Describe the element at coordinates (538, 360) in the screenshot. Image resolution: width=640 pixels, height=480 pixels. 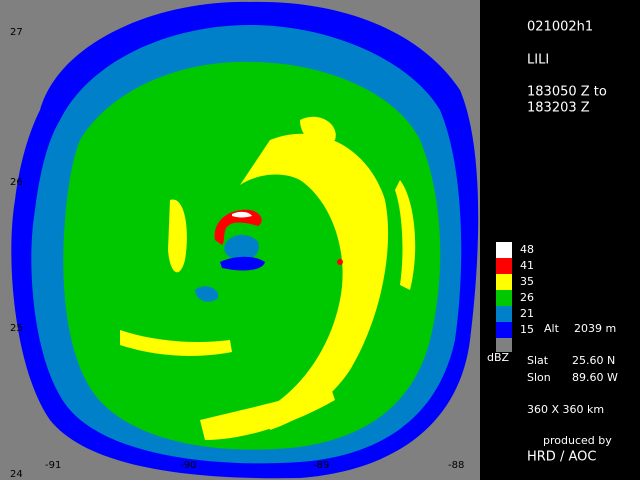
I see `slat-label: Slat` at that location.